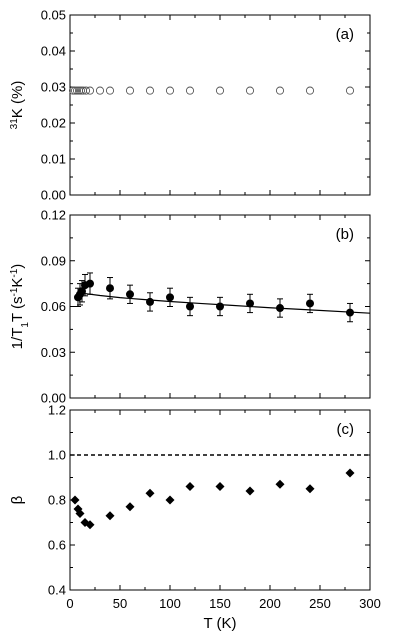 This screenshot has width=415, height=642. What do you see at coordinates (219, 623) in the screenshot?
I see `x-axis-label: T (K)` at bounding box center [219, 623].